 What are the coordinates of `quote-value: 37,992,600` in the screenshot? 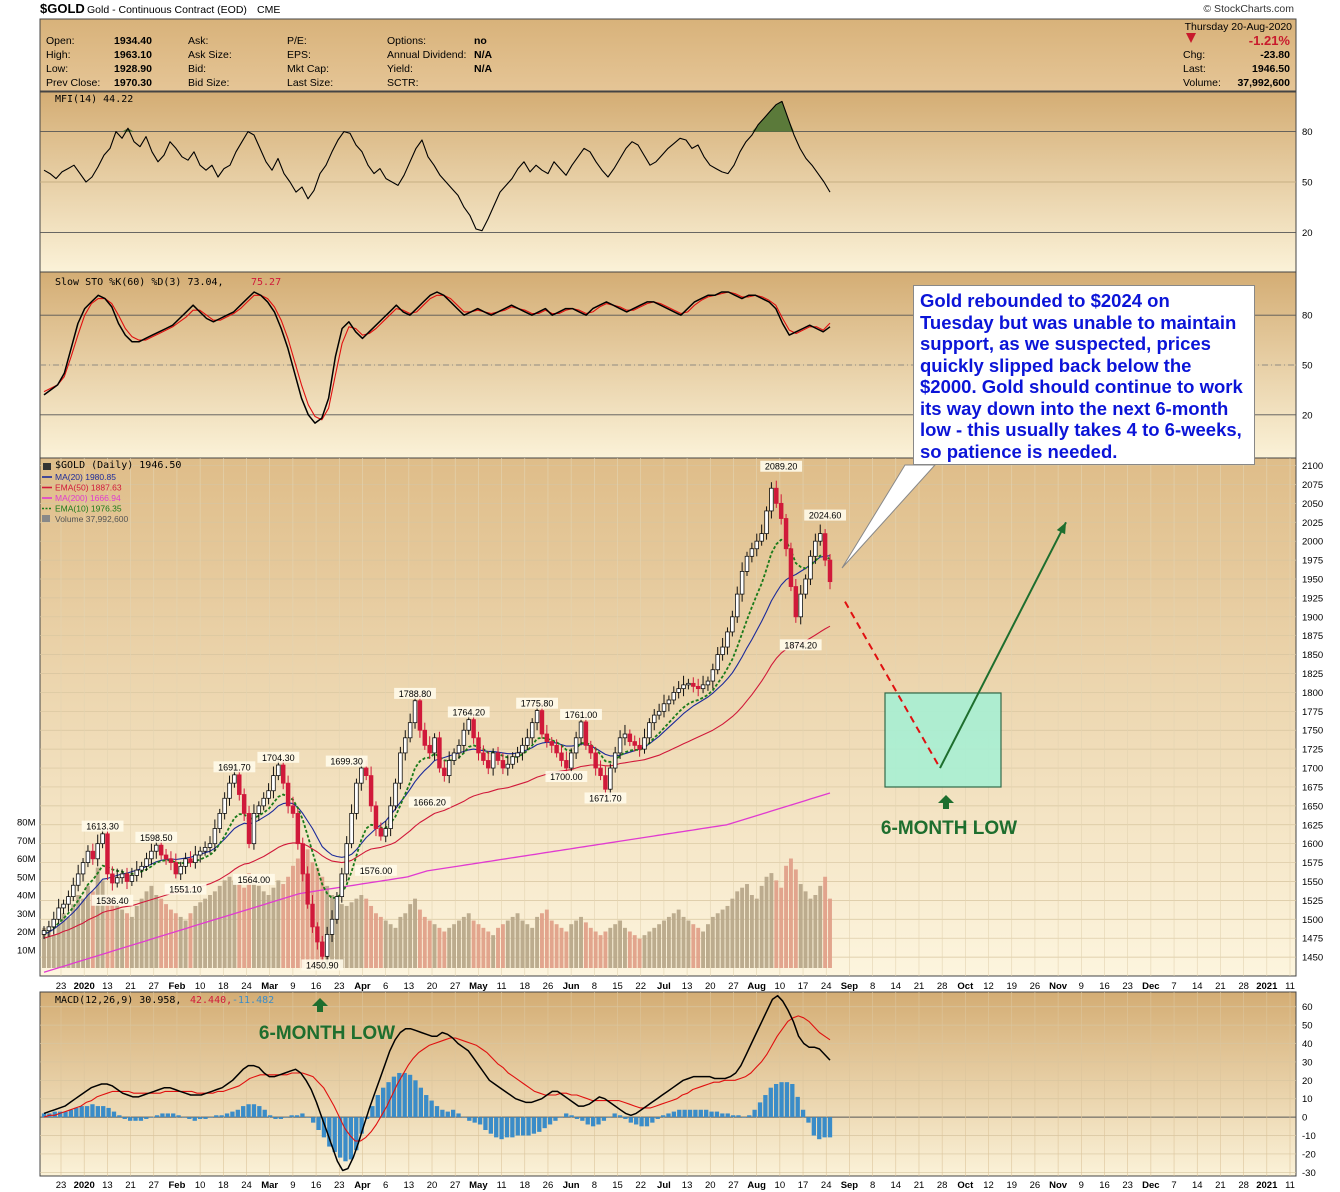 It's located at (1263, 83).